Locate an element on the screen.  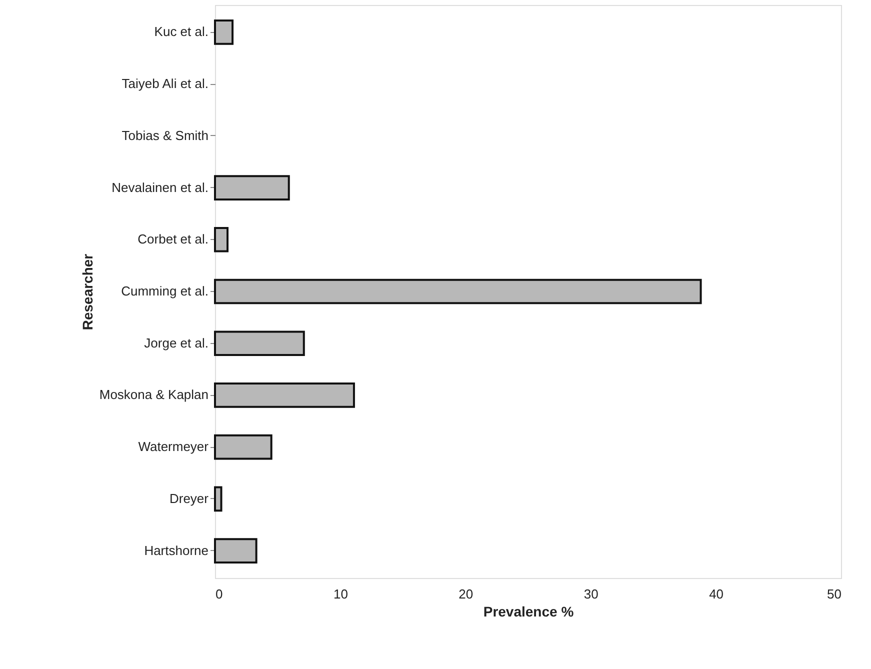
x-tick-label: 10 is located at coordinates (340, 594).